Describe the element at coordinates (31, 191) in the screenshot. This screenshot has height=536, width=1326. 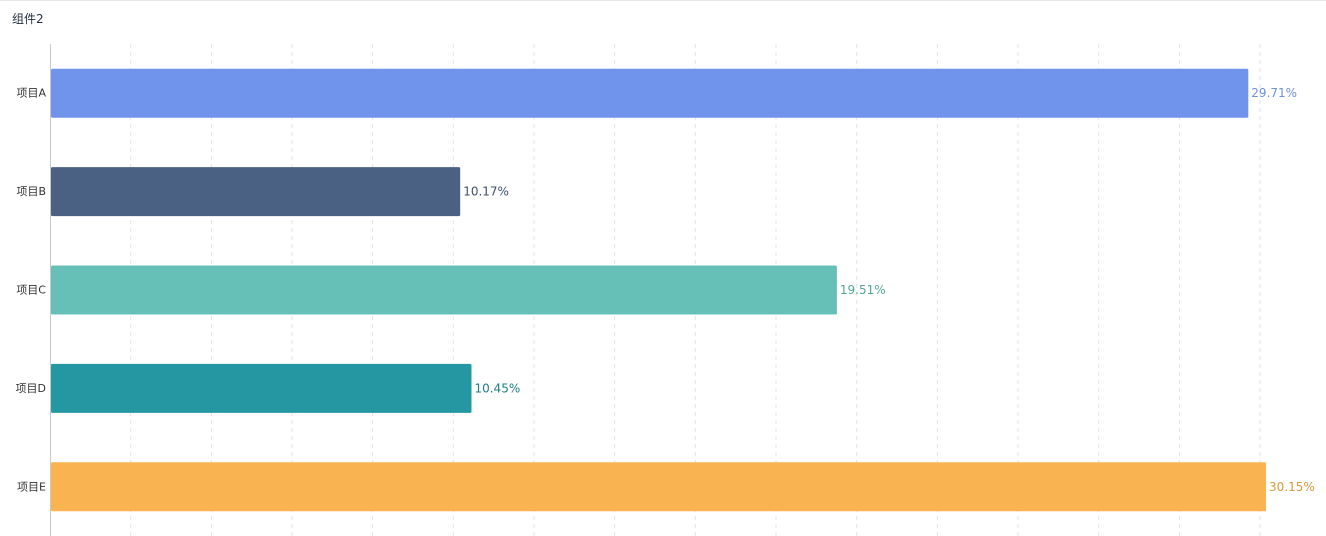
I see `category-label: 项目B` at that location.